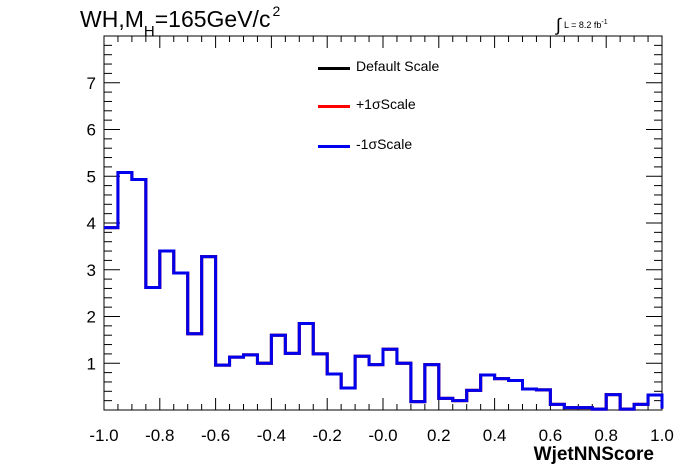  What do you see at coordinates (327, 435) in the screenshot?
I see `x-tick-label: -0.2` at bounding box center [327, 435].